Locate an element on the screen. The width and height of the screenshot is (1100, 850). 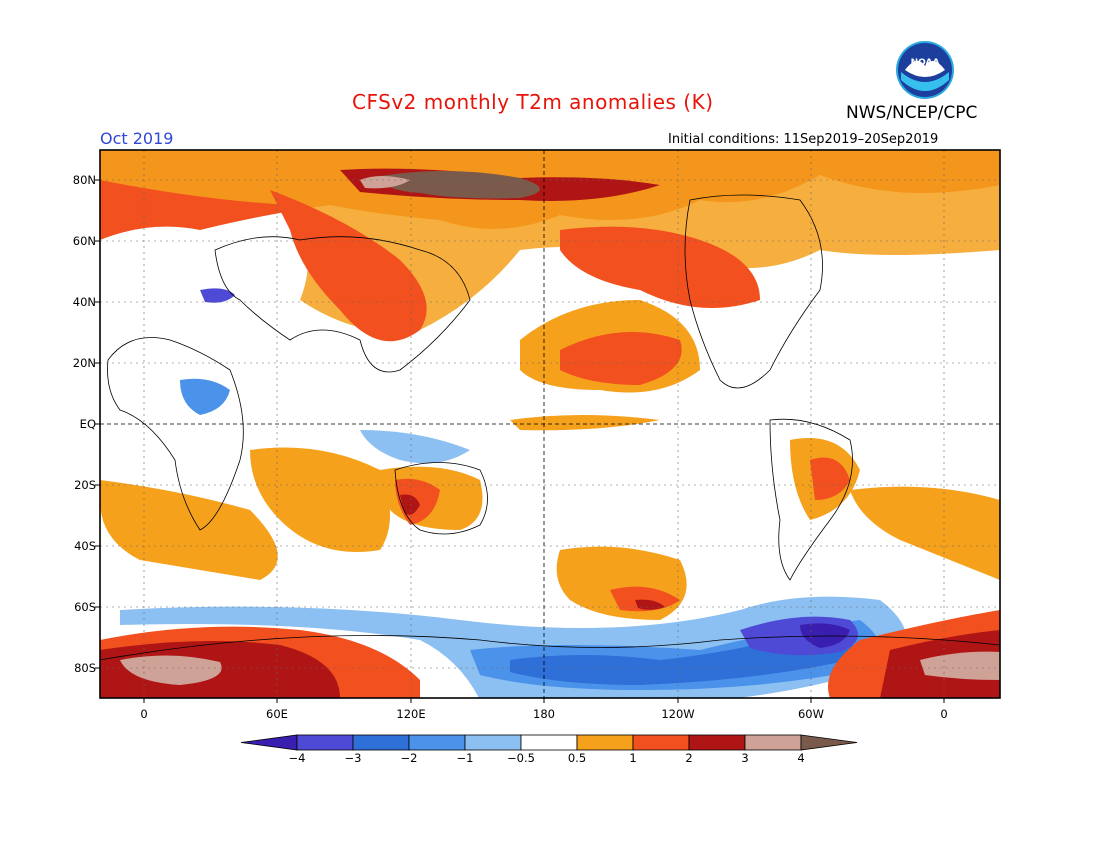
lon-label: 60E is located at coordinates (277, 714).